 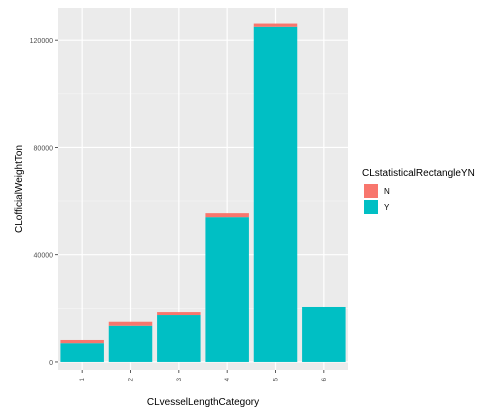 I want to click on x-tick-label: 3, so click(x=180, y=379).